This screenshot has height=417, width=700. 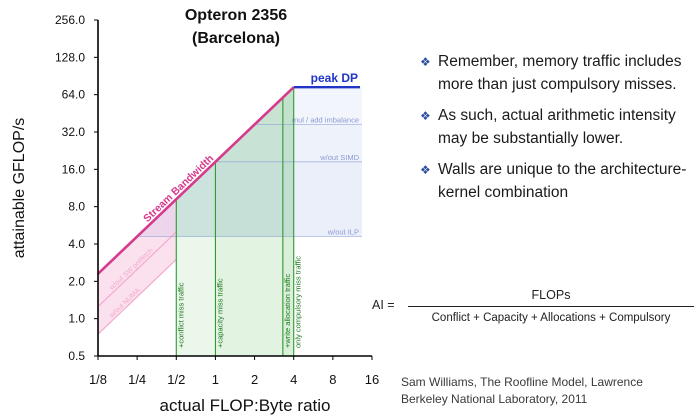 What do you see at coordinates (180, 315) in the screenshot?
I see `wall-label: +conflict miss traffic` at bounding box center [180, 315].